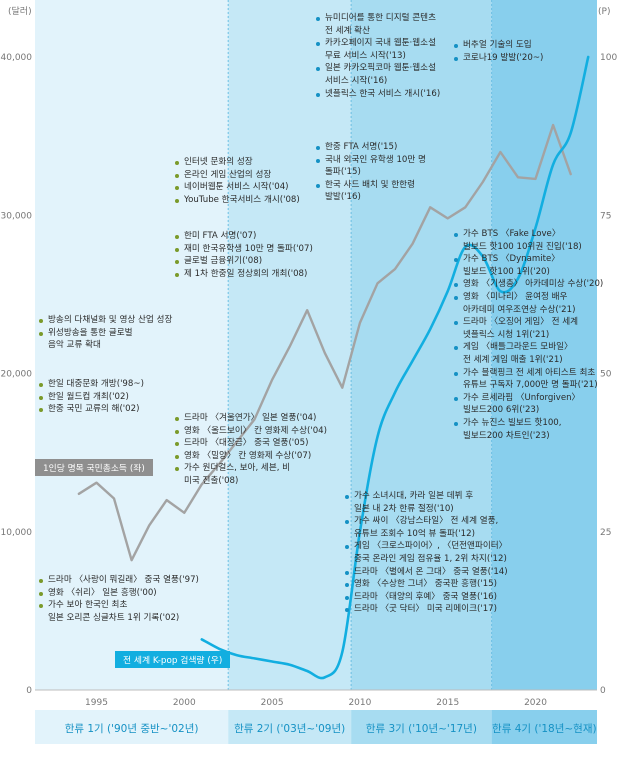 The width and height of the screenshot is (634, 757). Describe the element at coordinates (244, 261) in the screenshot. I see `annotation-item: 글로벌 금융위기('08)` at that location.